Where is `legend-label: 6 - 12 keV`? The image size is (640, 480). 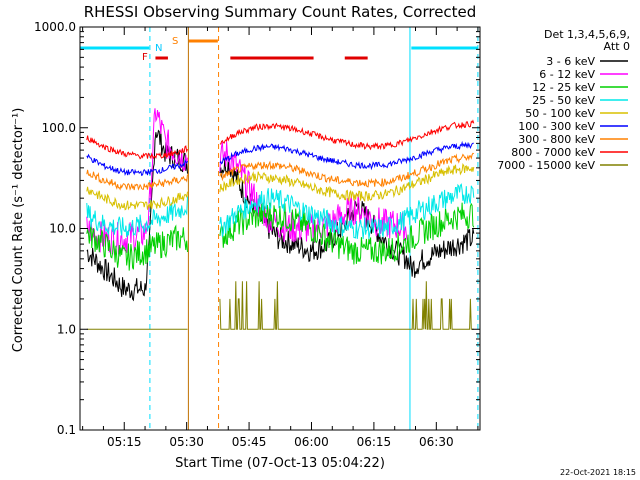
legend-label: 6 - 12 keV is located at coordinates (567, 74).